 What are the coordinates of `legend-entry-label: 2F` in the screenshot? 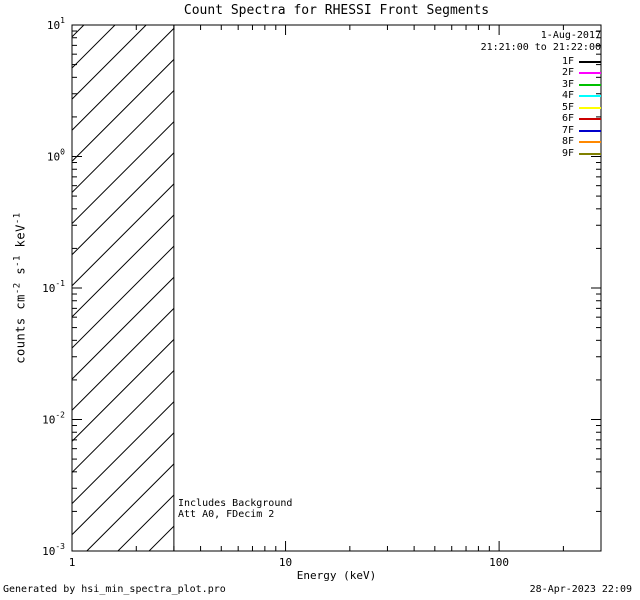 It's located at (567, 73).